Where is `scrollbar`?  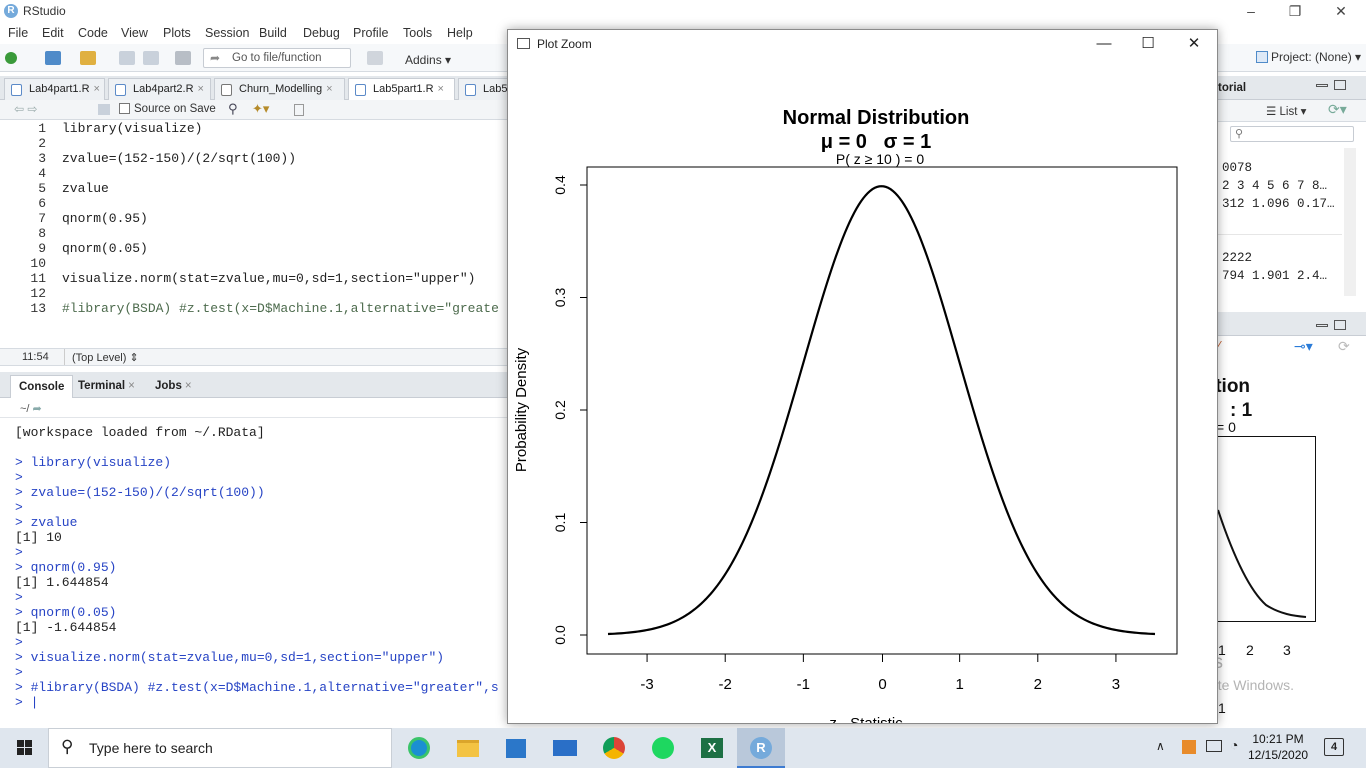 scrollbar is located at coordinates (1350, 222).